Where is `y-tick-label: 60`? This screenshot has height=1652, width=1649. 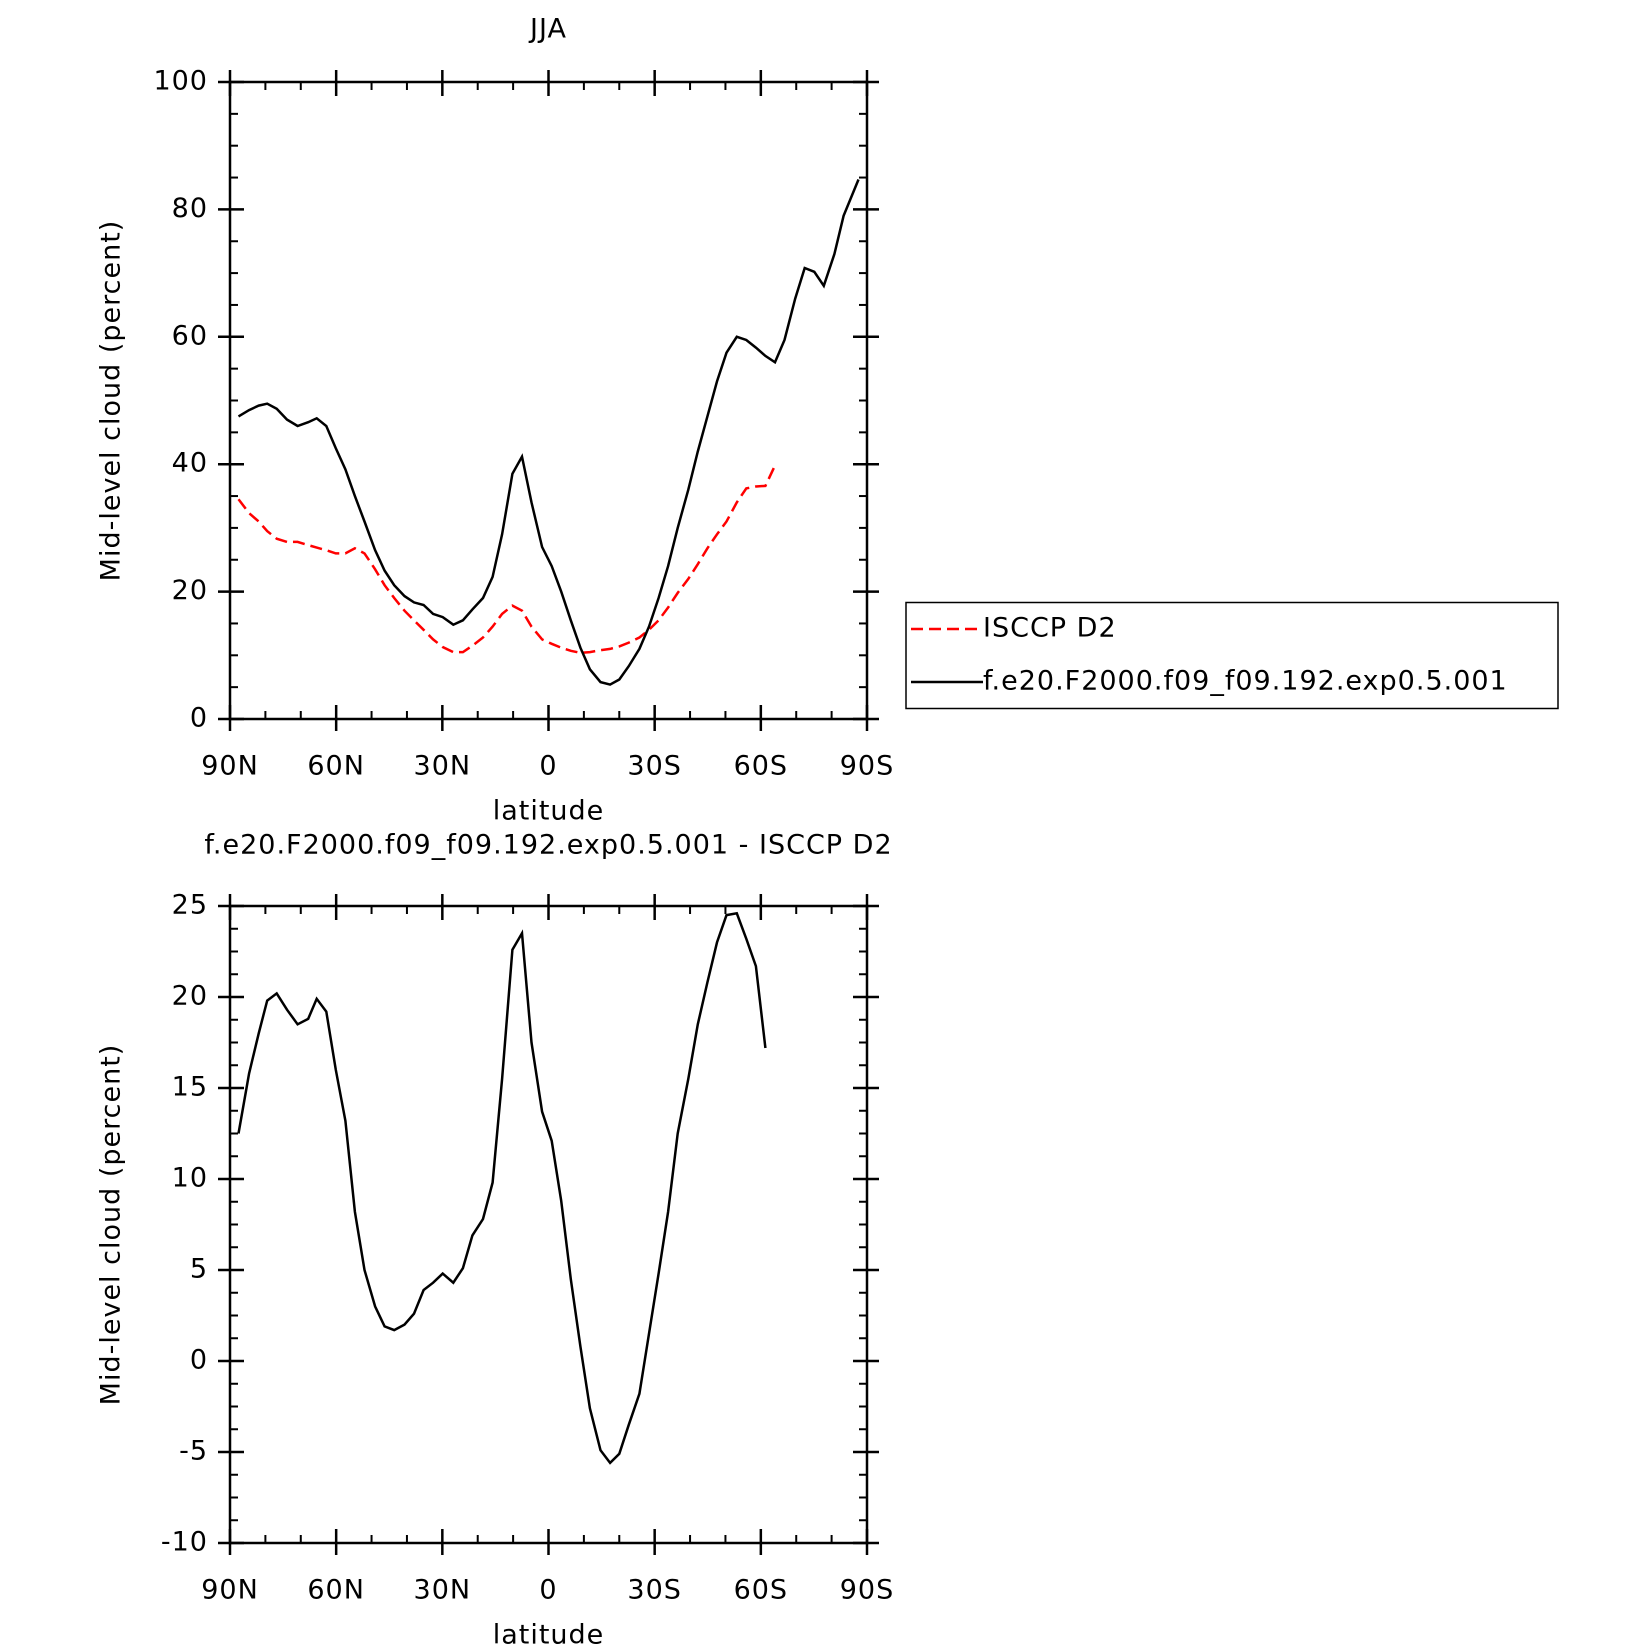 y-tick-label: 60 is located at coordinates (190, 335).